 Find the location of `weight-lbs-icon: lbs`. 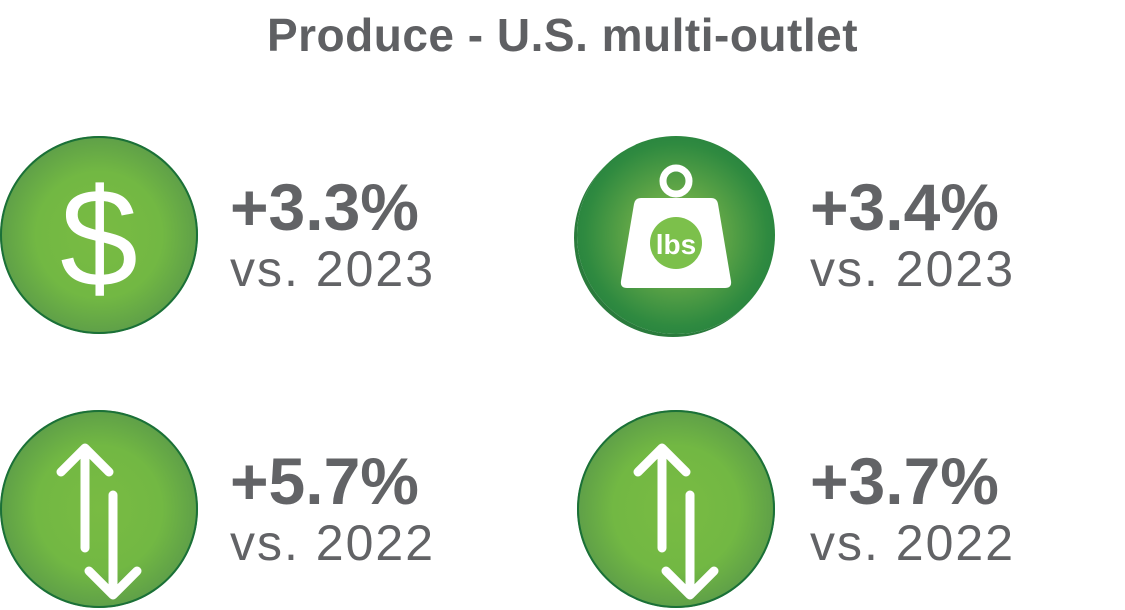

weight-lbs-icon: lbs is located at coordinates (676, 235).